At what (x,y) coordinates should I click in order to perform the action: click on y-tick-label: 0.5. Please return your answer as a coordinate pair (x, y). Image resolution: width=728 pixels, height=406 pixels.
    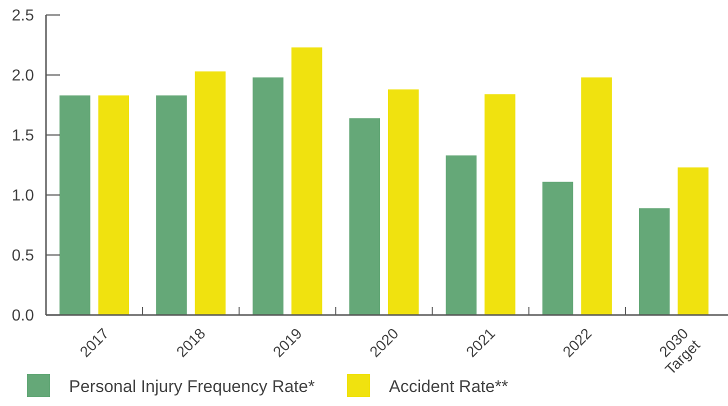
    Looking at the image, I should click on (23, 256).